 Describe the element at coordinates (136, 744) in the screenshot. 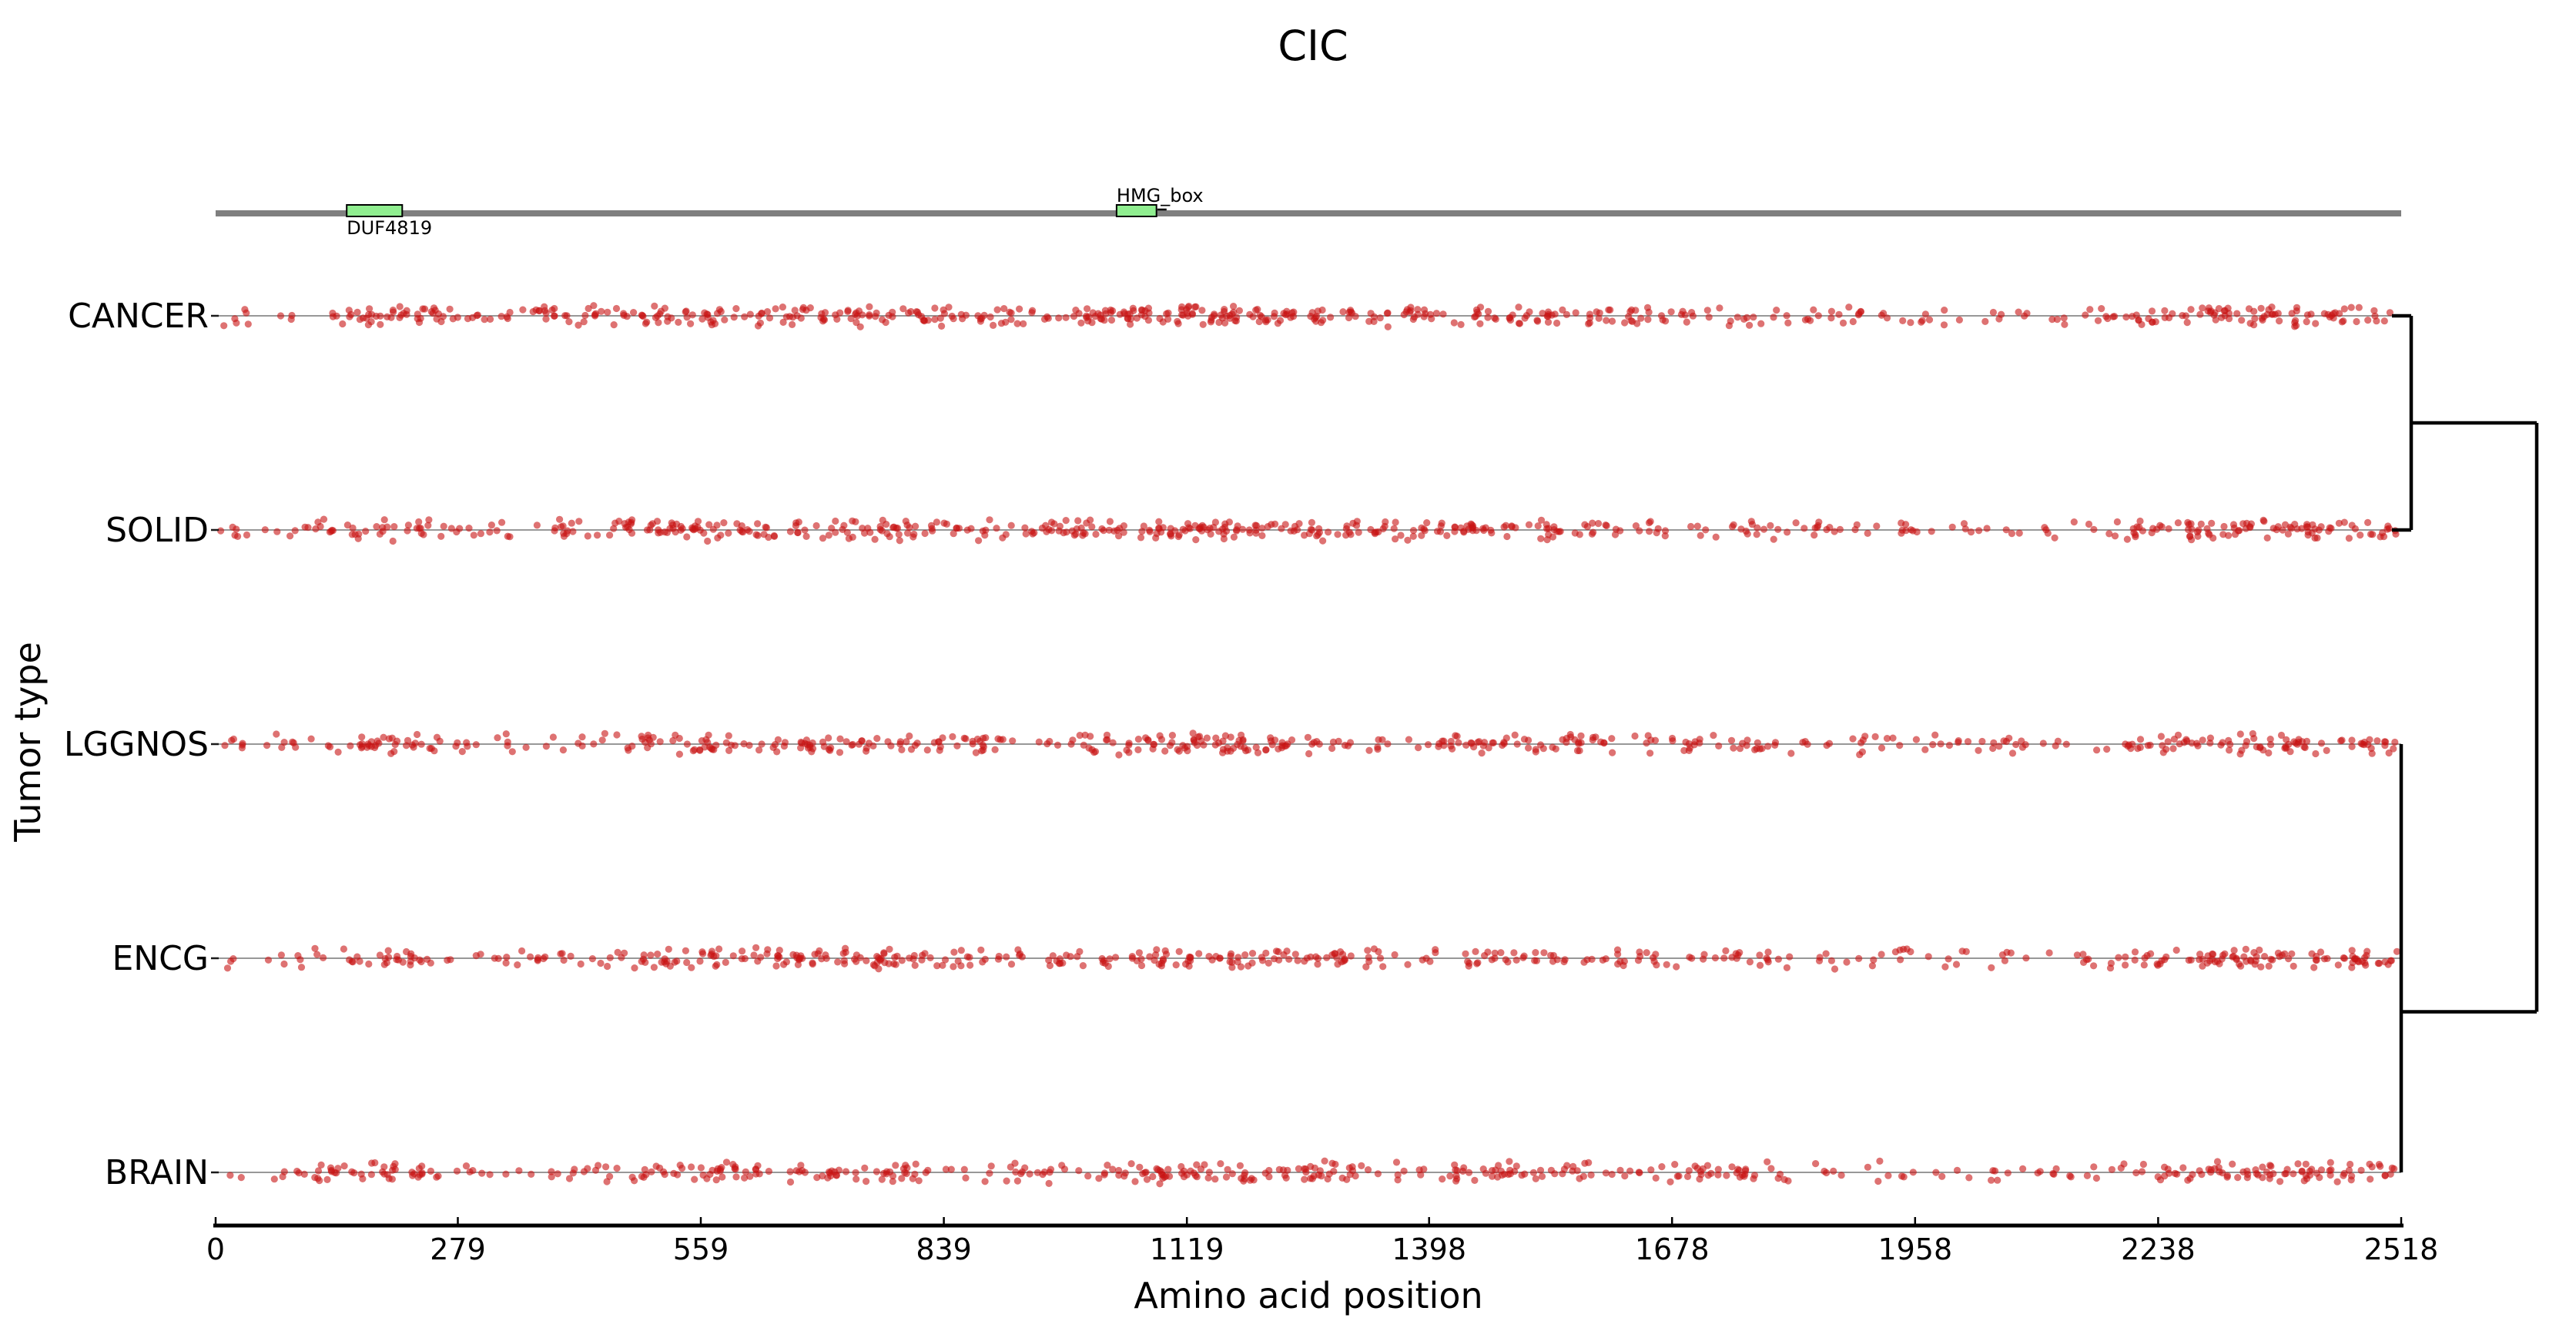

I see `row-label-lggnos: LGGNOS` at that location.